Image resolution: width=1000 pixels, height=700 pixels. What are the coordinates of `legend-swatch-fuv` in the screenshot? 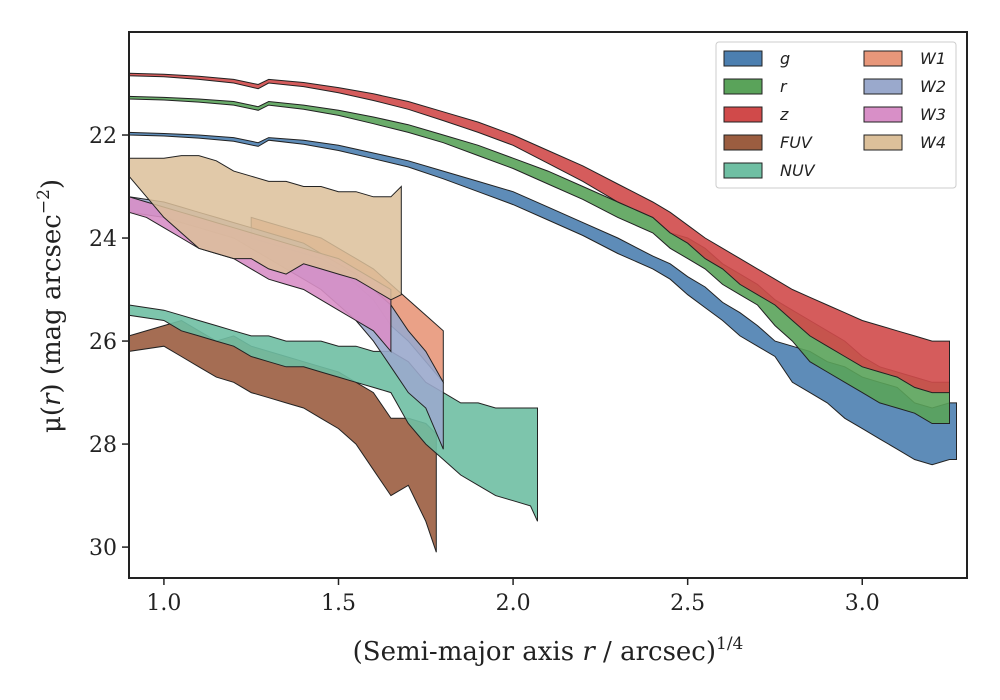 It's located at (743, 142).